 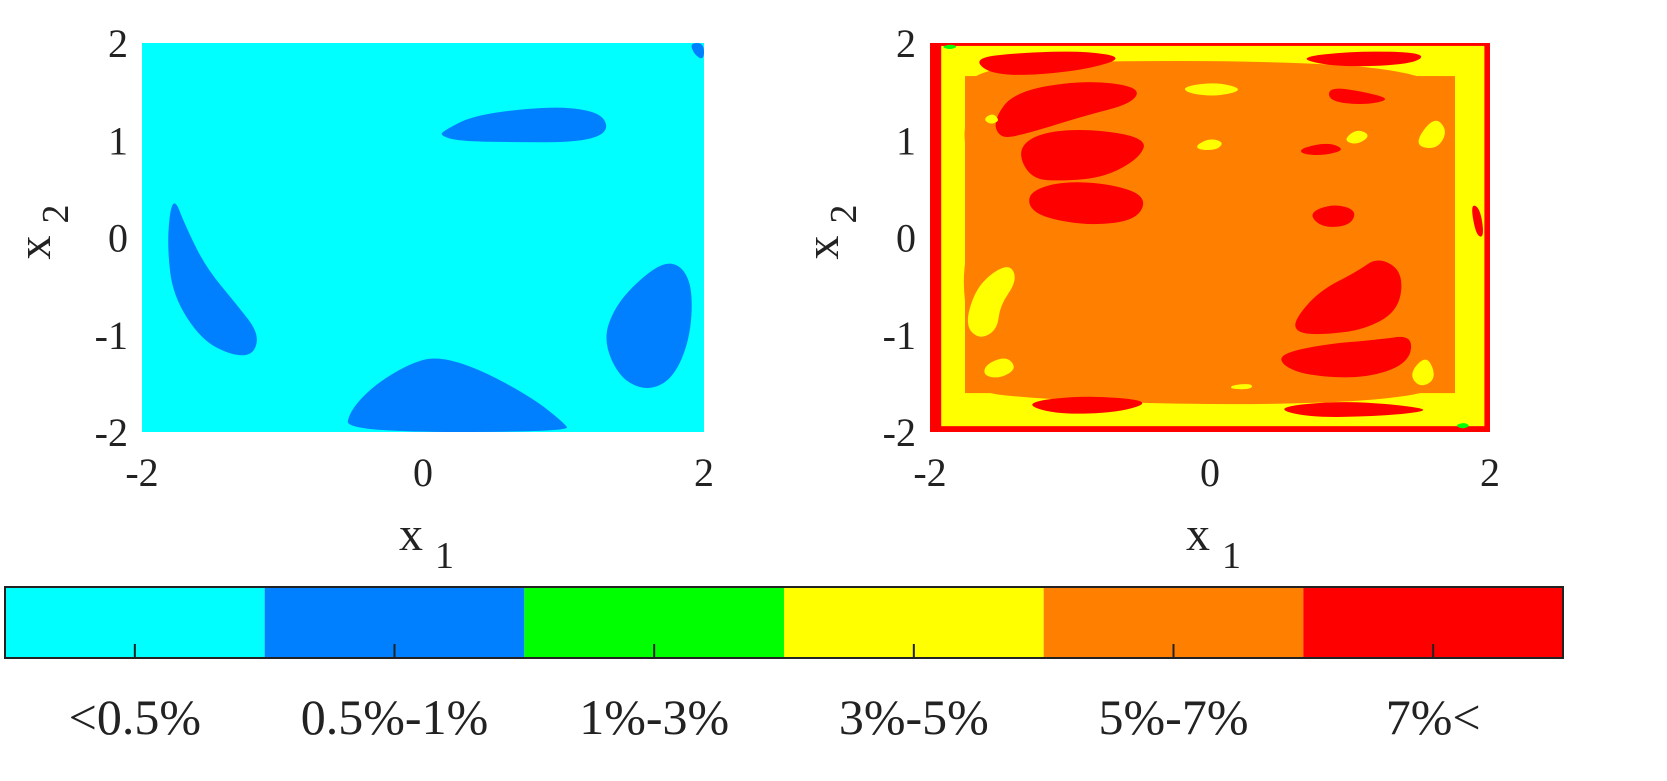 I want to click on legend-label-5-7: 5%-7%, so click(x=1174, y=717).